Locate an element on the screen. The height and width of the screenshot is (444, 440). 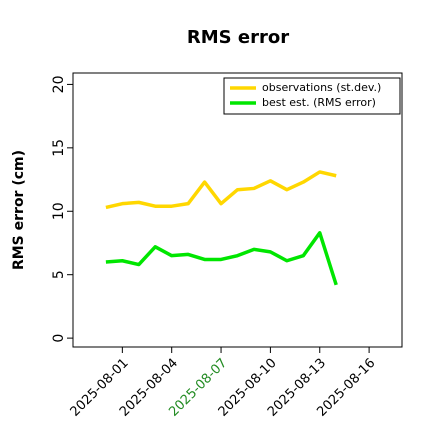
y-axis-label: RMS error (cm) is located at coordinates (19, 210).